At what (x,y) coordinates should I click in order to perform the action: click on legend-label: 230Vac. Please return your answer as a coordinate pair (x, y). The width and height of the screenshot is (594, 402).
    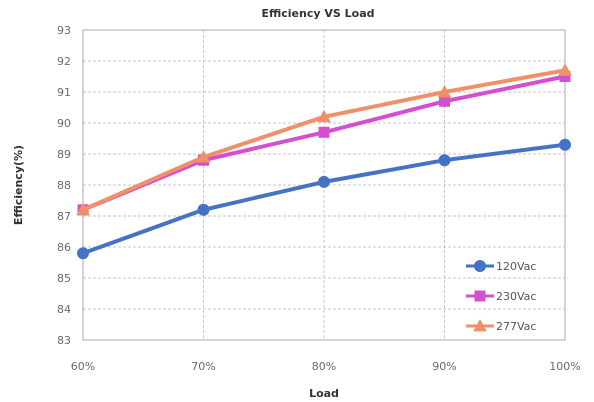
    Looking at the image, I should click on (516, 296).